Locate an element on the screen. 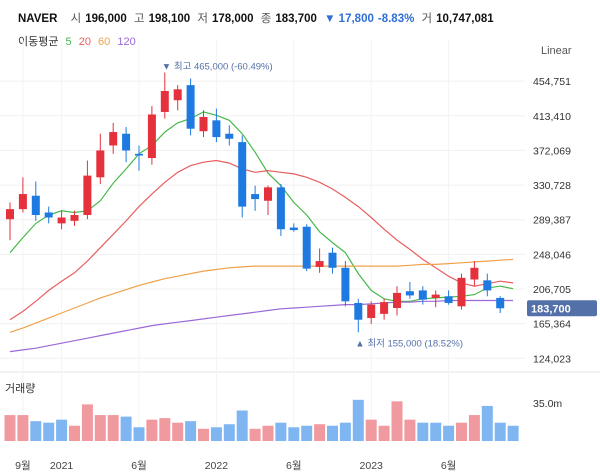 The image size is (600, 474). ma-legend-120: 120 is located at coordinates (126, 42).